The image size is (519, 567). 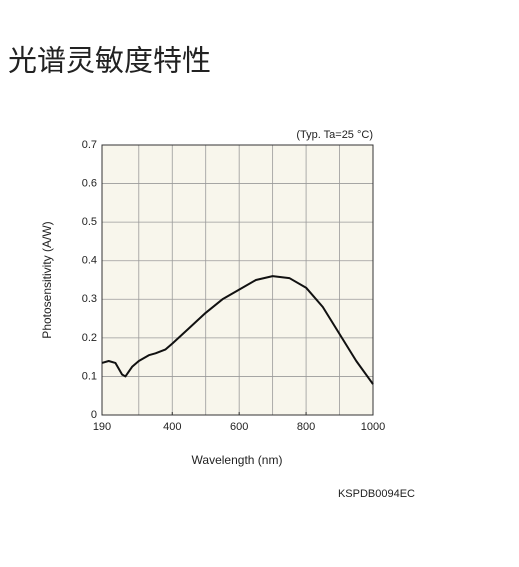 I want to click on y-tick-label: 0.3, so click(x=89, y=299).